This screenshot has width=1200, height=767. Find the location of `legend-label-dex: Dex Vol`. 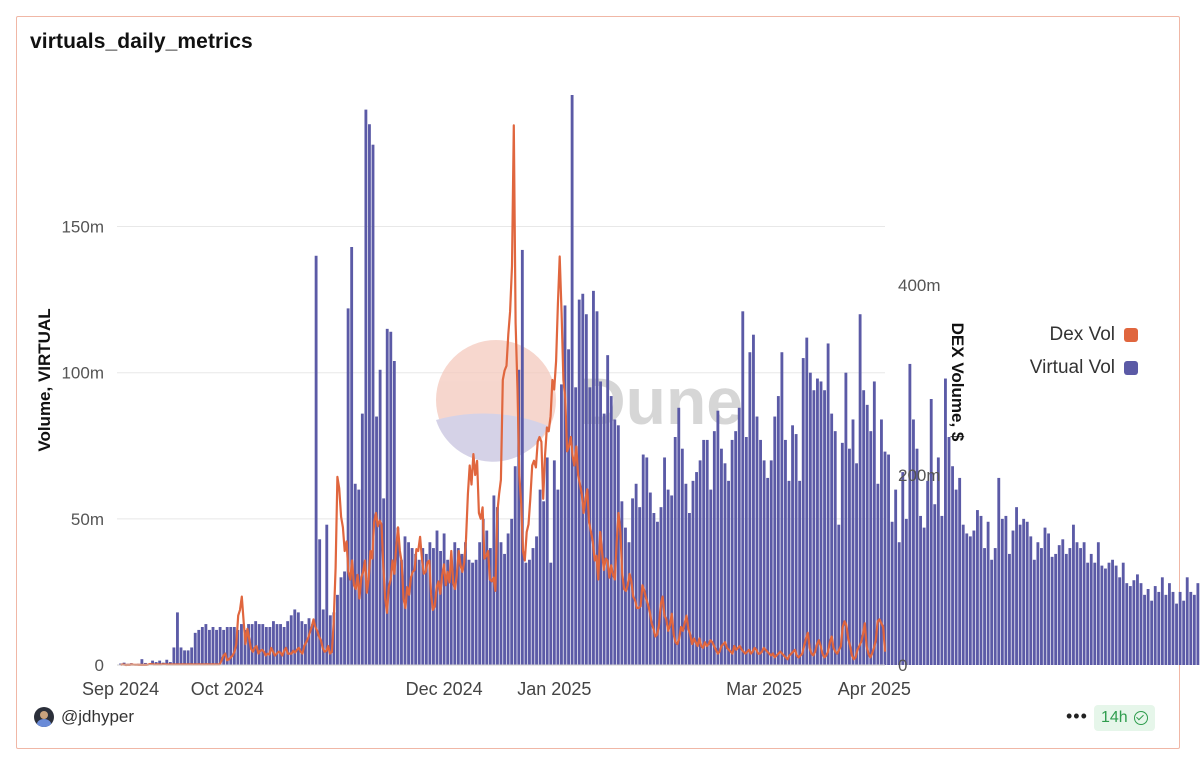

legend-label-dex: Dex Vol is located at coordinates (1082, 334).